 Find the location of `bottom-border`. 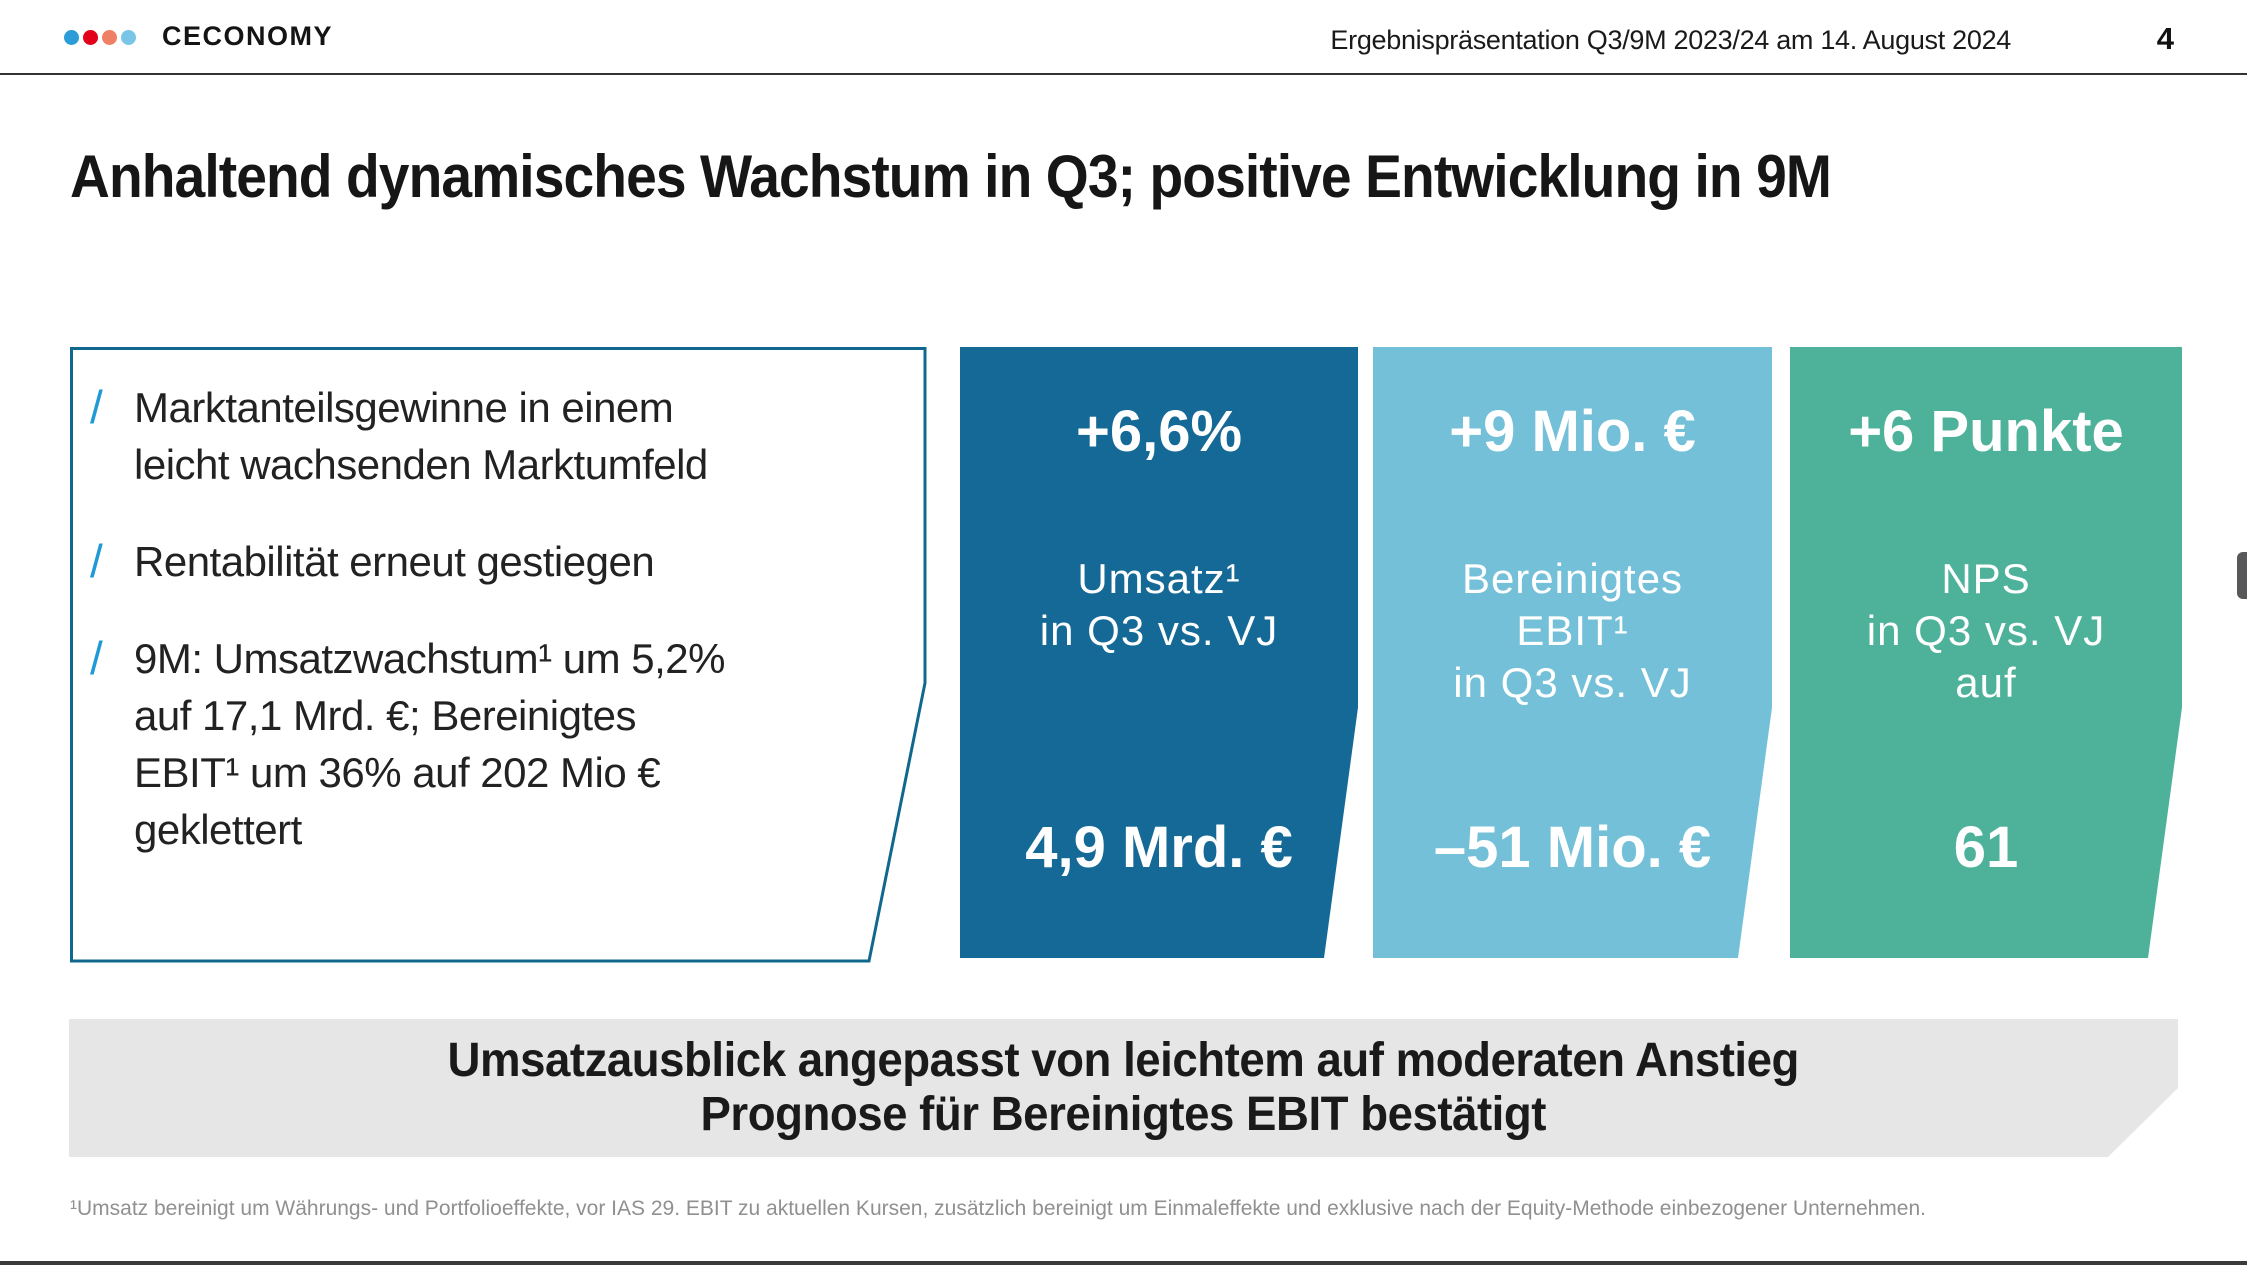

bottom-border is located at coordinates (1123, 1263).